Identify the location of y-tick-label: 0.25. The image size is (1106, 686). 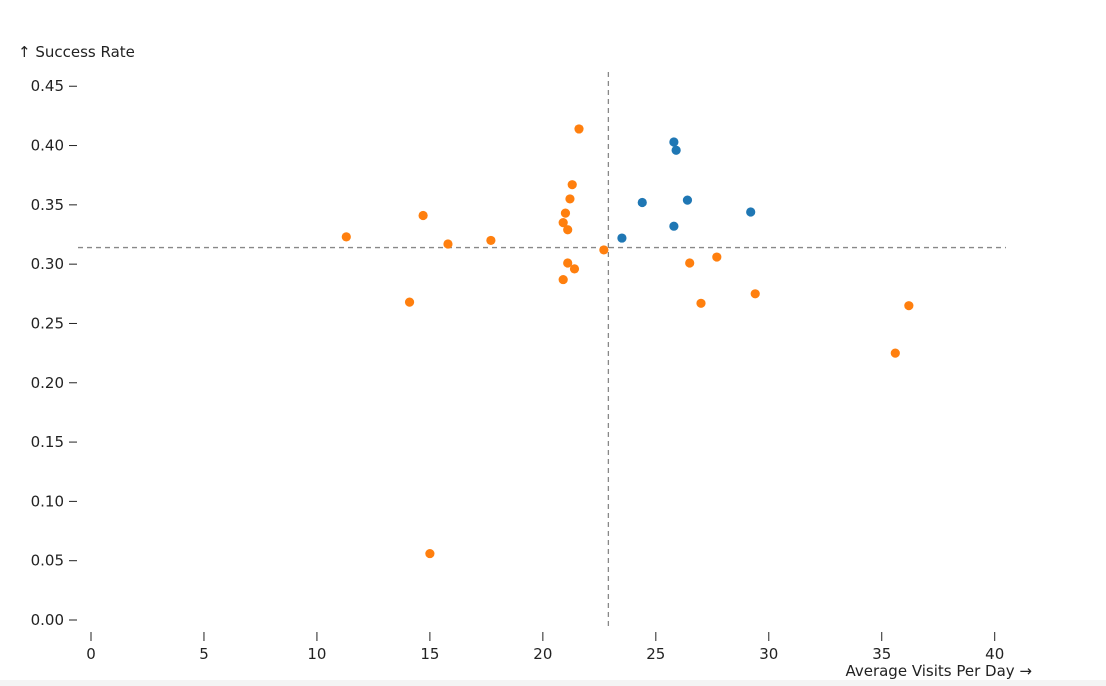
(47, 323).